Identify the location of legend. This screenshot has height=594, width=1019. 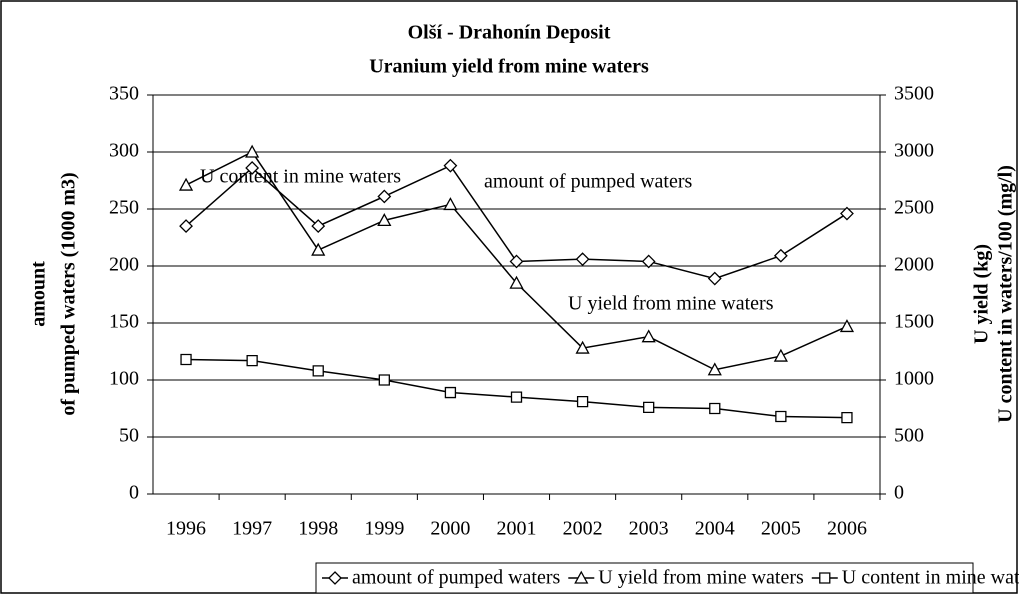
(644, 578).